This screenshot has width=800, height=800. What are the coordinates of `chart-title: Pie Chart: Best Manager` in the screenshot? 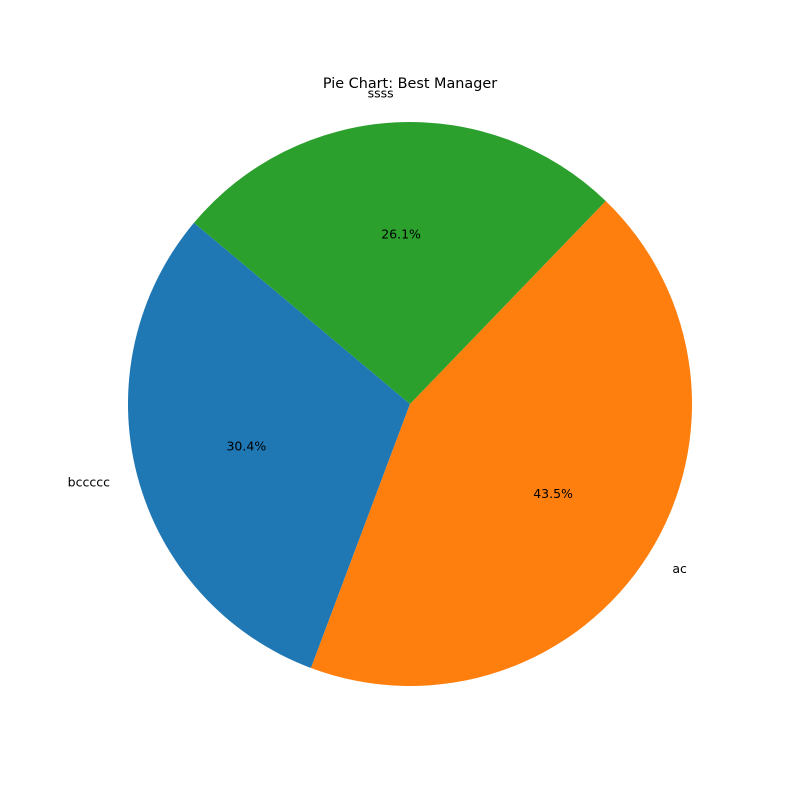 It's located at (410, 84).